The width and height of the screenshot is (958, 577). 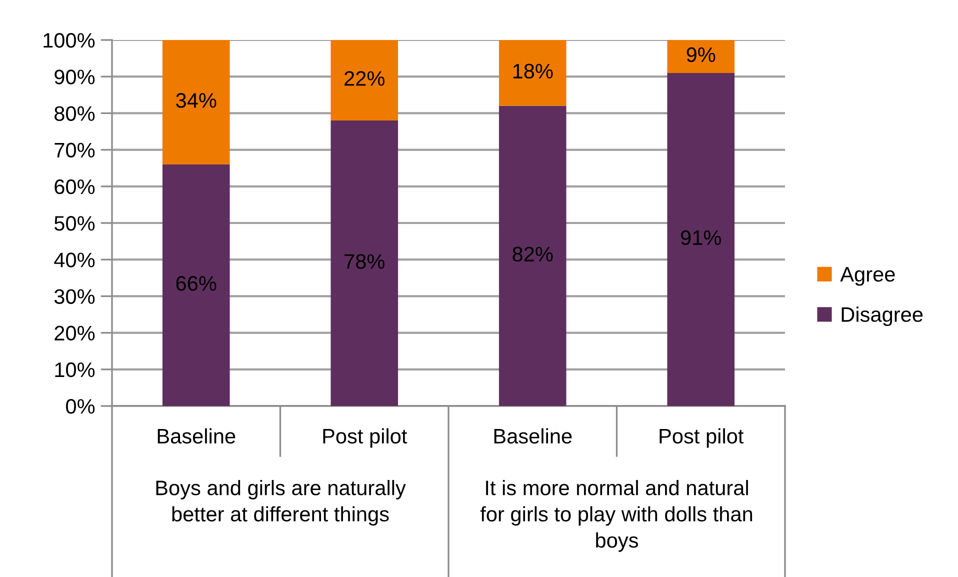 I want to click on data-label: 9%, so click(x=701, y=54).